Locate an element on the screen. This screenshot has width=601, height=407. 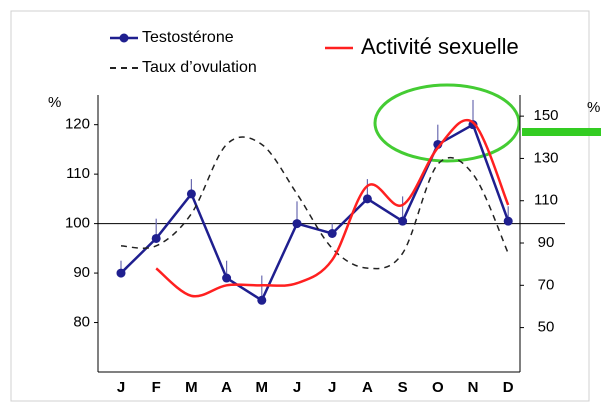
y-tick-label: 110 is located at coordinates (78, 173).